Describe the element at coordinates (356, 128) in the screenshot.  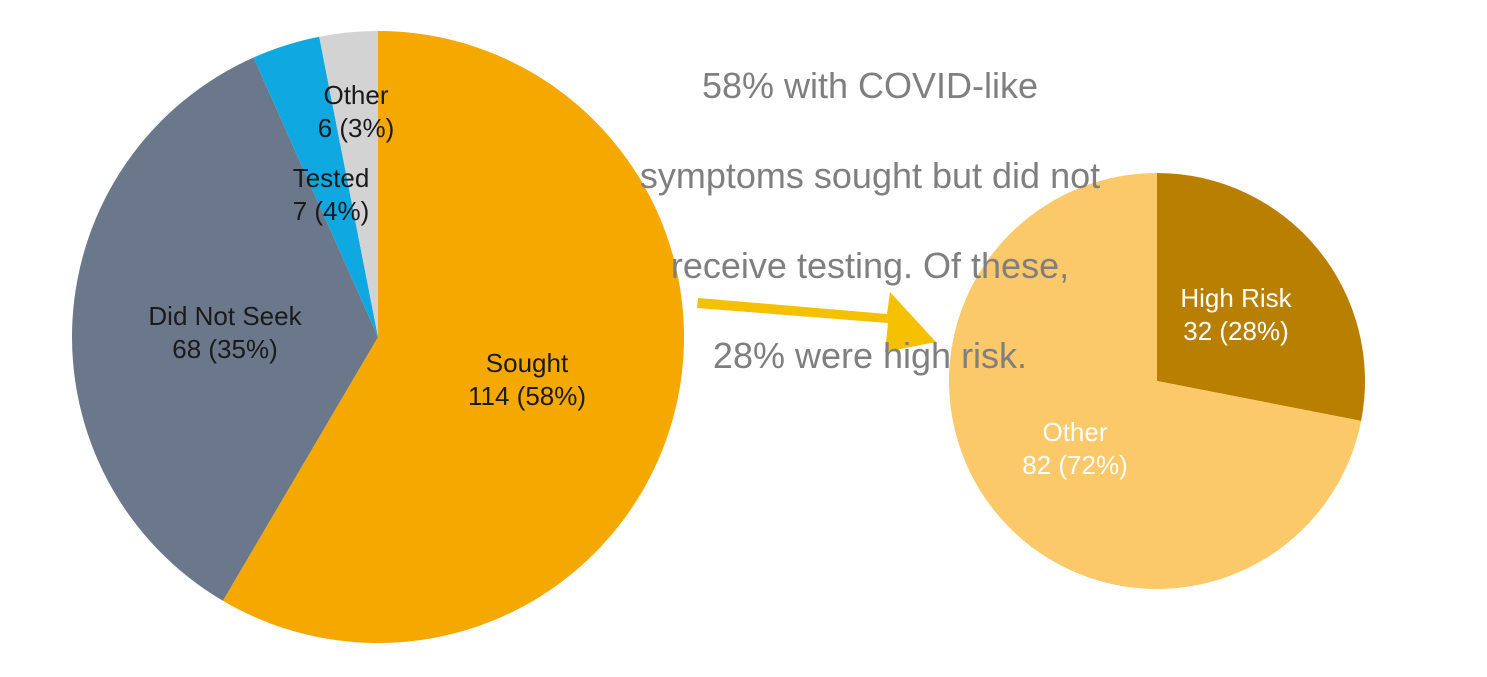
I see `slice-label-value: 6 (3%)` at that location.